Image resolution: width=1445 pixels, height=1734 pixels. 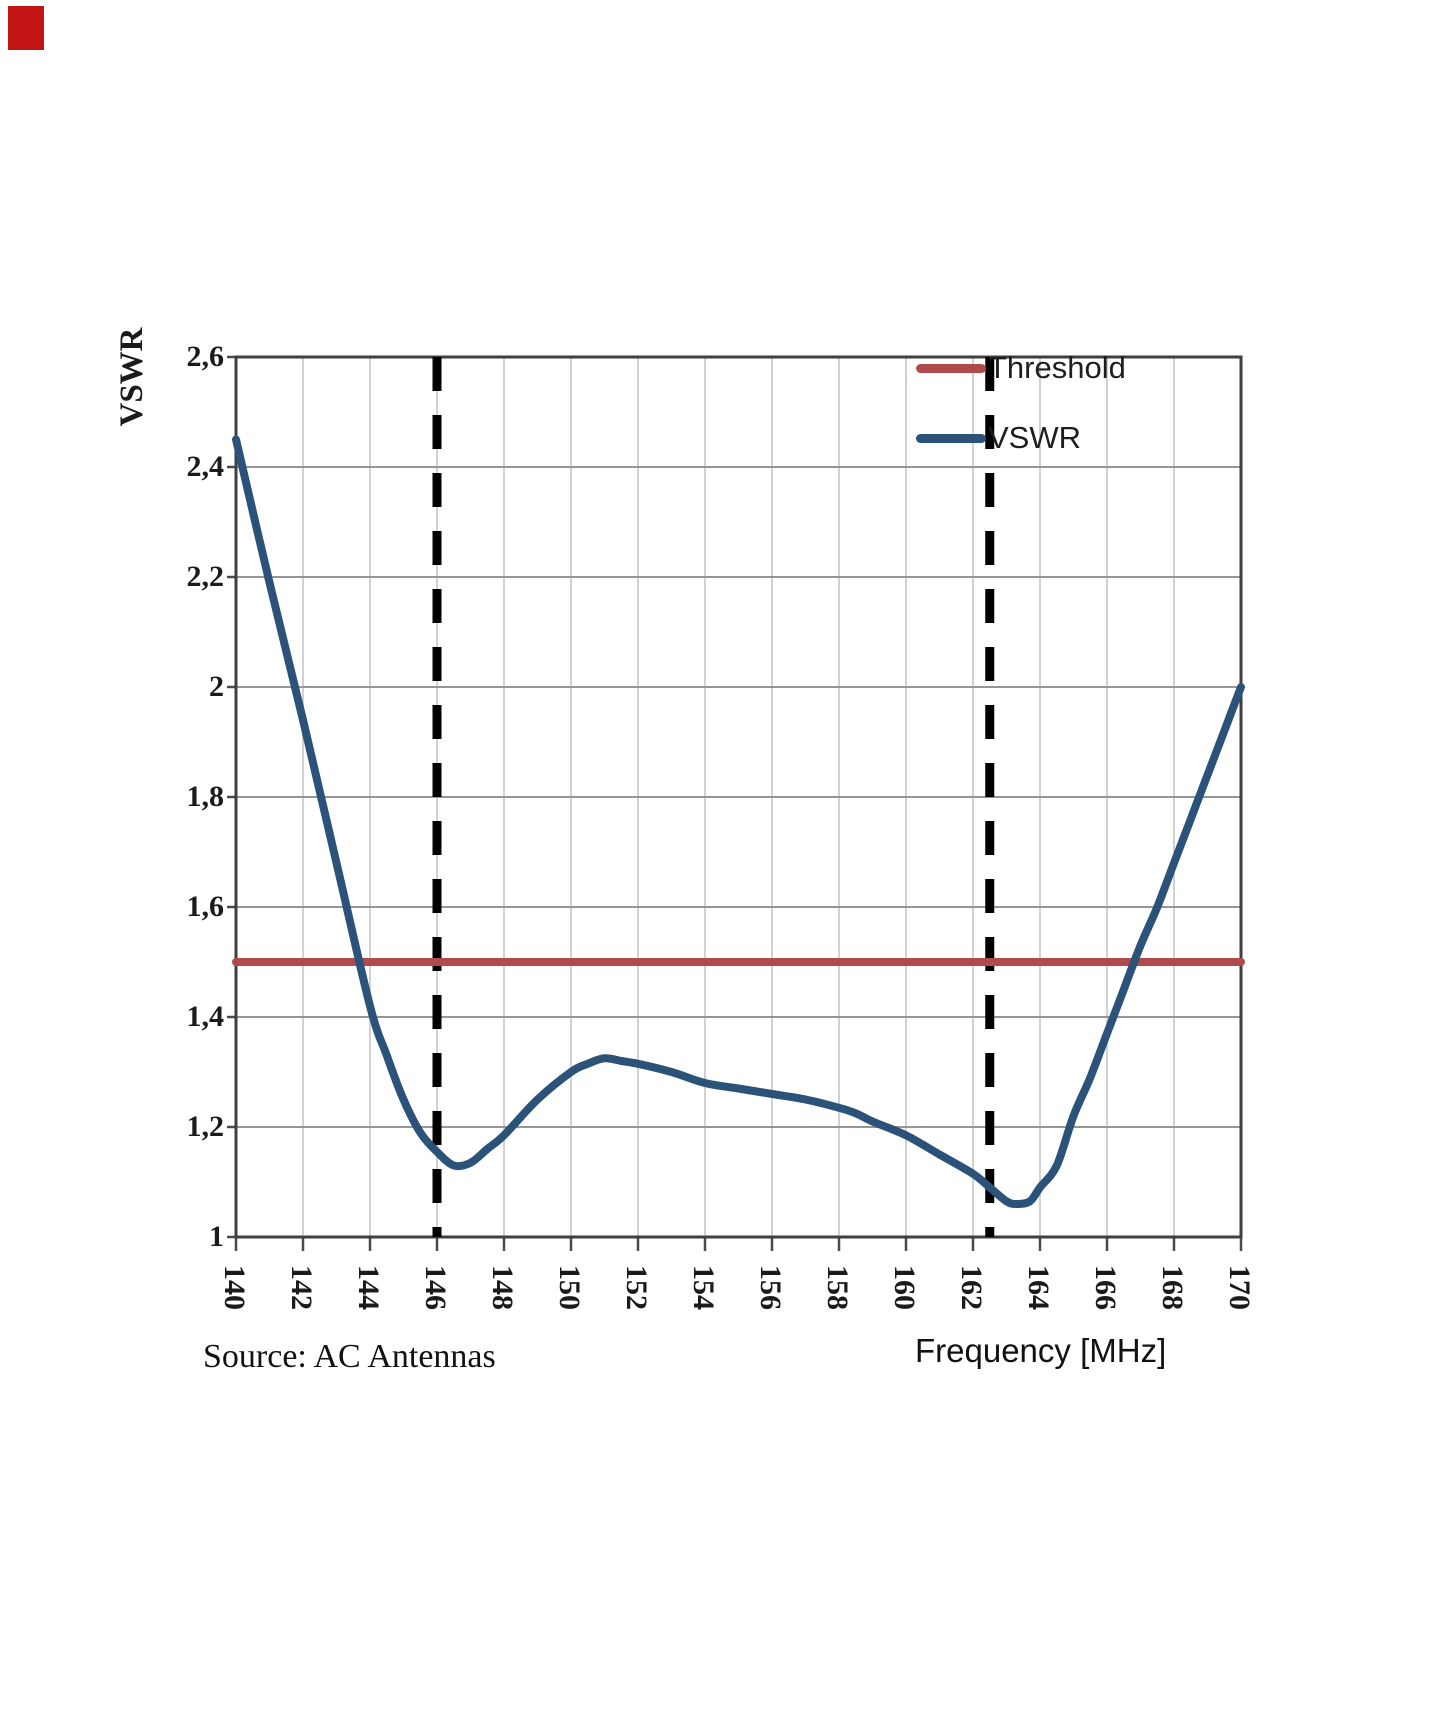 I want to click on x-tick-label: 166, so click(x=1105, y=1287).